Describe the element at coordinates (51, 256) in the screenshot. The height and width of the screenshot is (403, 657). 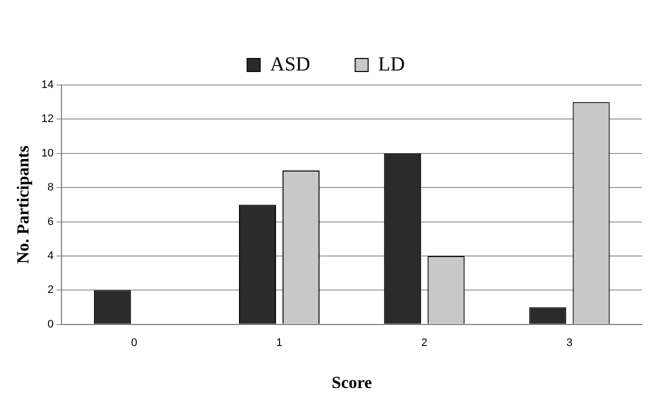
I see `y-tick-label: 4` at that location.